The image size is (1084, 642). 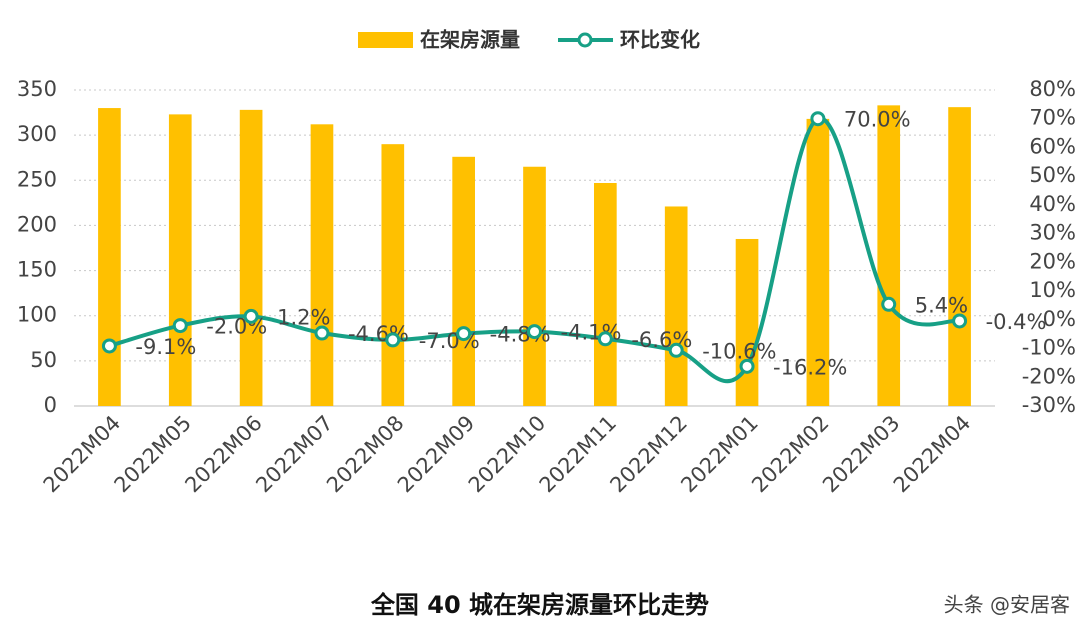 What do you see at coordinates (43, 360) in the screenshot?
I see `y-tick-label: 50` at bounding box center [43, 360].